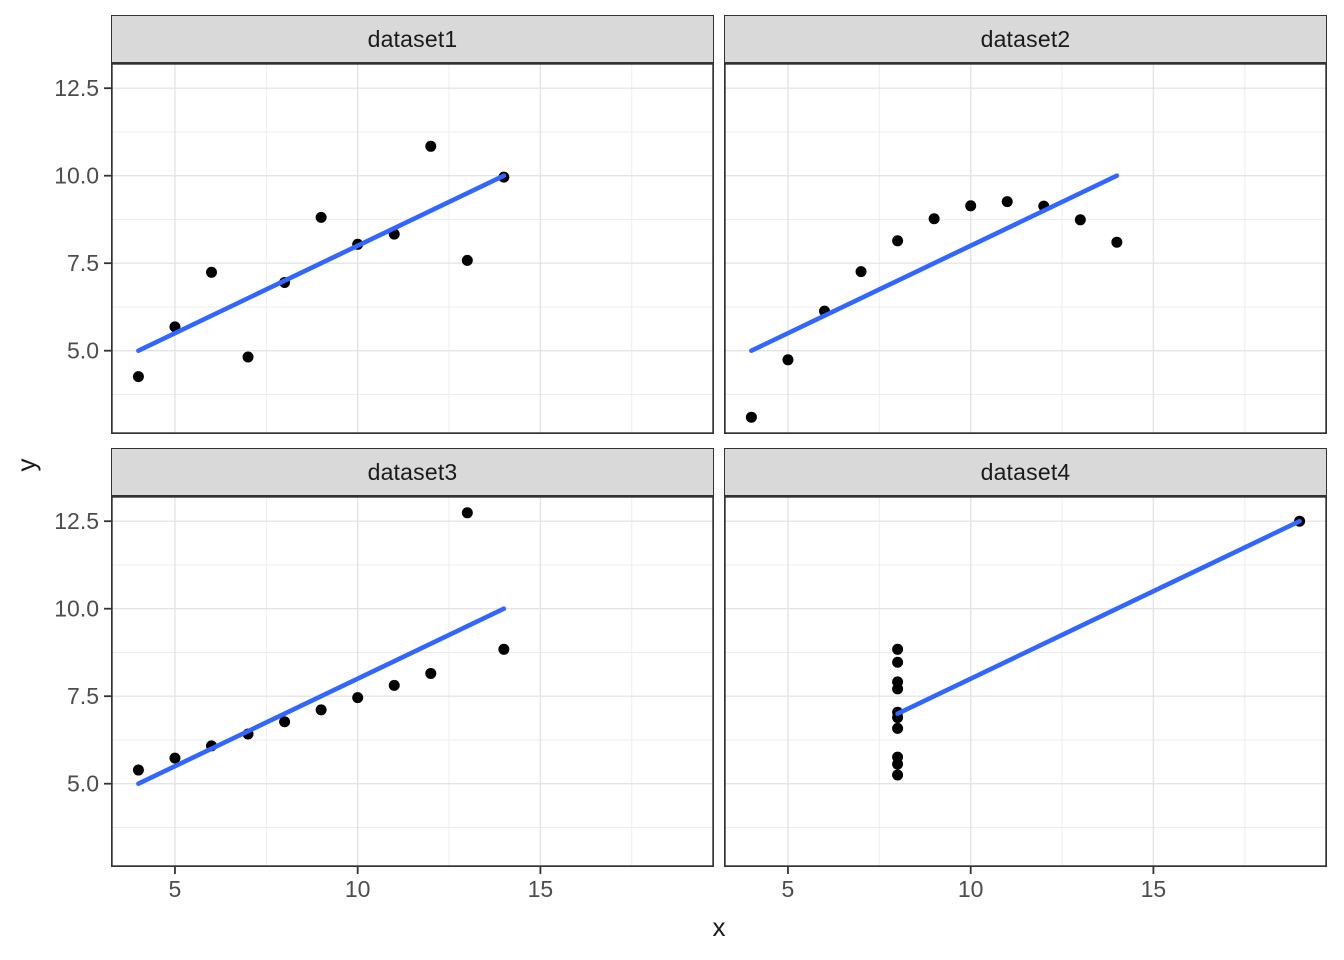 This screenshot has height=960, width=1344. I want to click on facet-strip: dataset3, so click(412, 472).